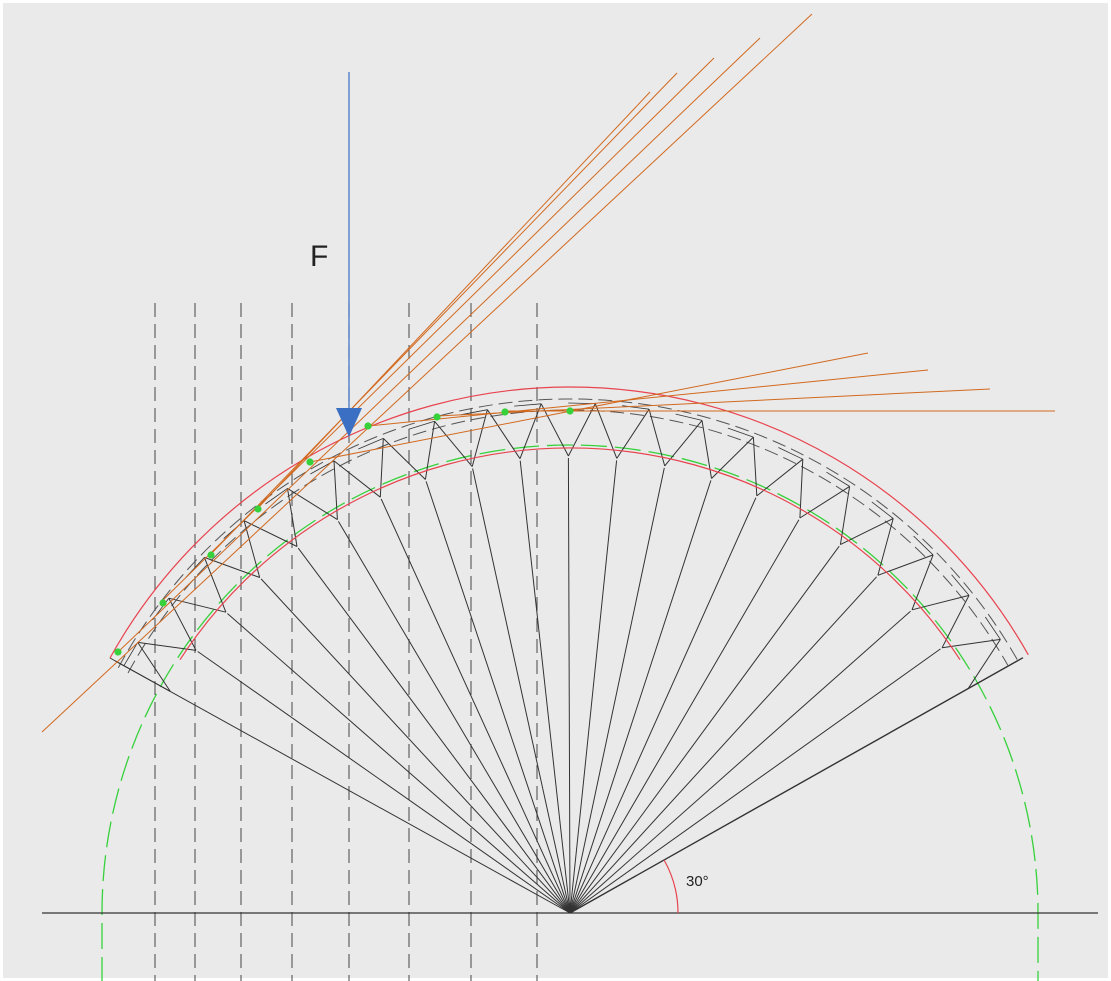  Describe the element at coordinates (319, 256) in the screenshot. I see `force-label: F` at that location.